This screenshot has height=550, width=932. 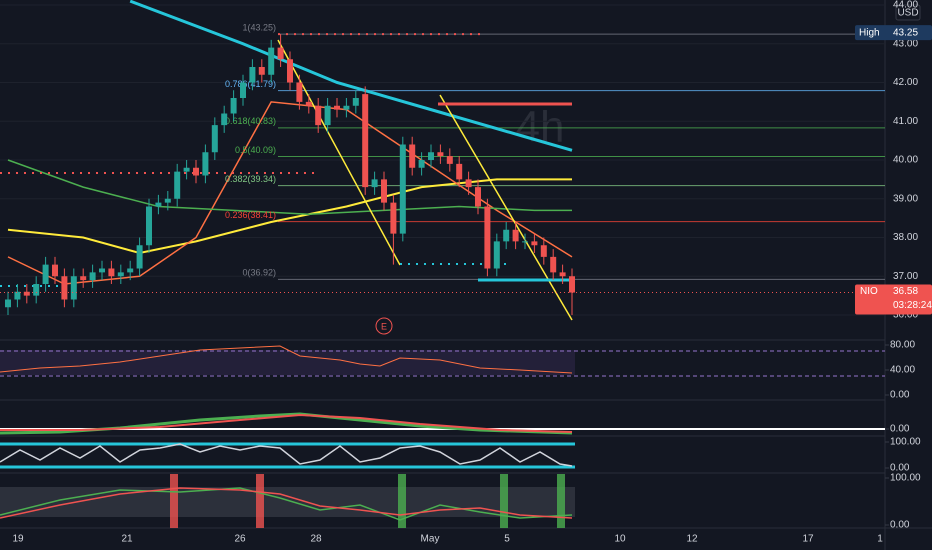 What do you see at coordinates (905, 33) in the screenshot?
I see `high-badge-value: 43.25` at bounding box center [905, 33].